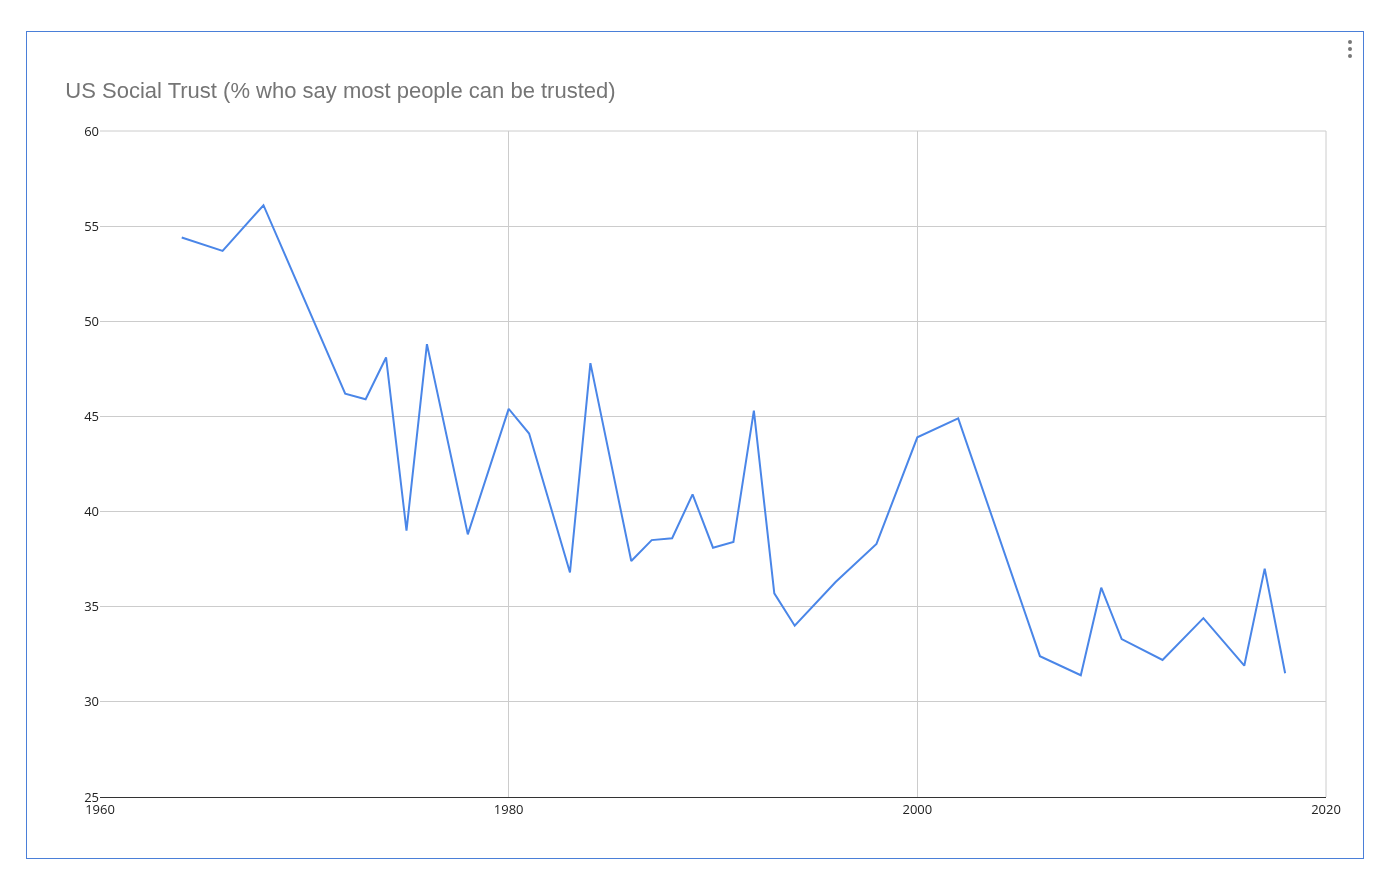 Image resolution: width=1394 pixels, height=892 pixels. What do you see at coordinates (91, 701) in the screenshot?
I see `y-tick-label: 30` at bounding box center [91, 701].